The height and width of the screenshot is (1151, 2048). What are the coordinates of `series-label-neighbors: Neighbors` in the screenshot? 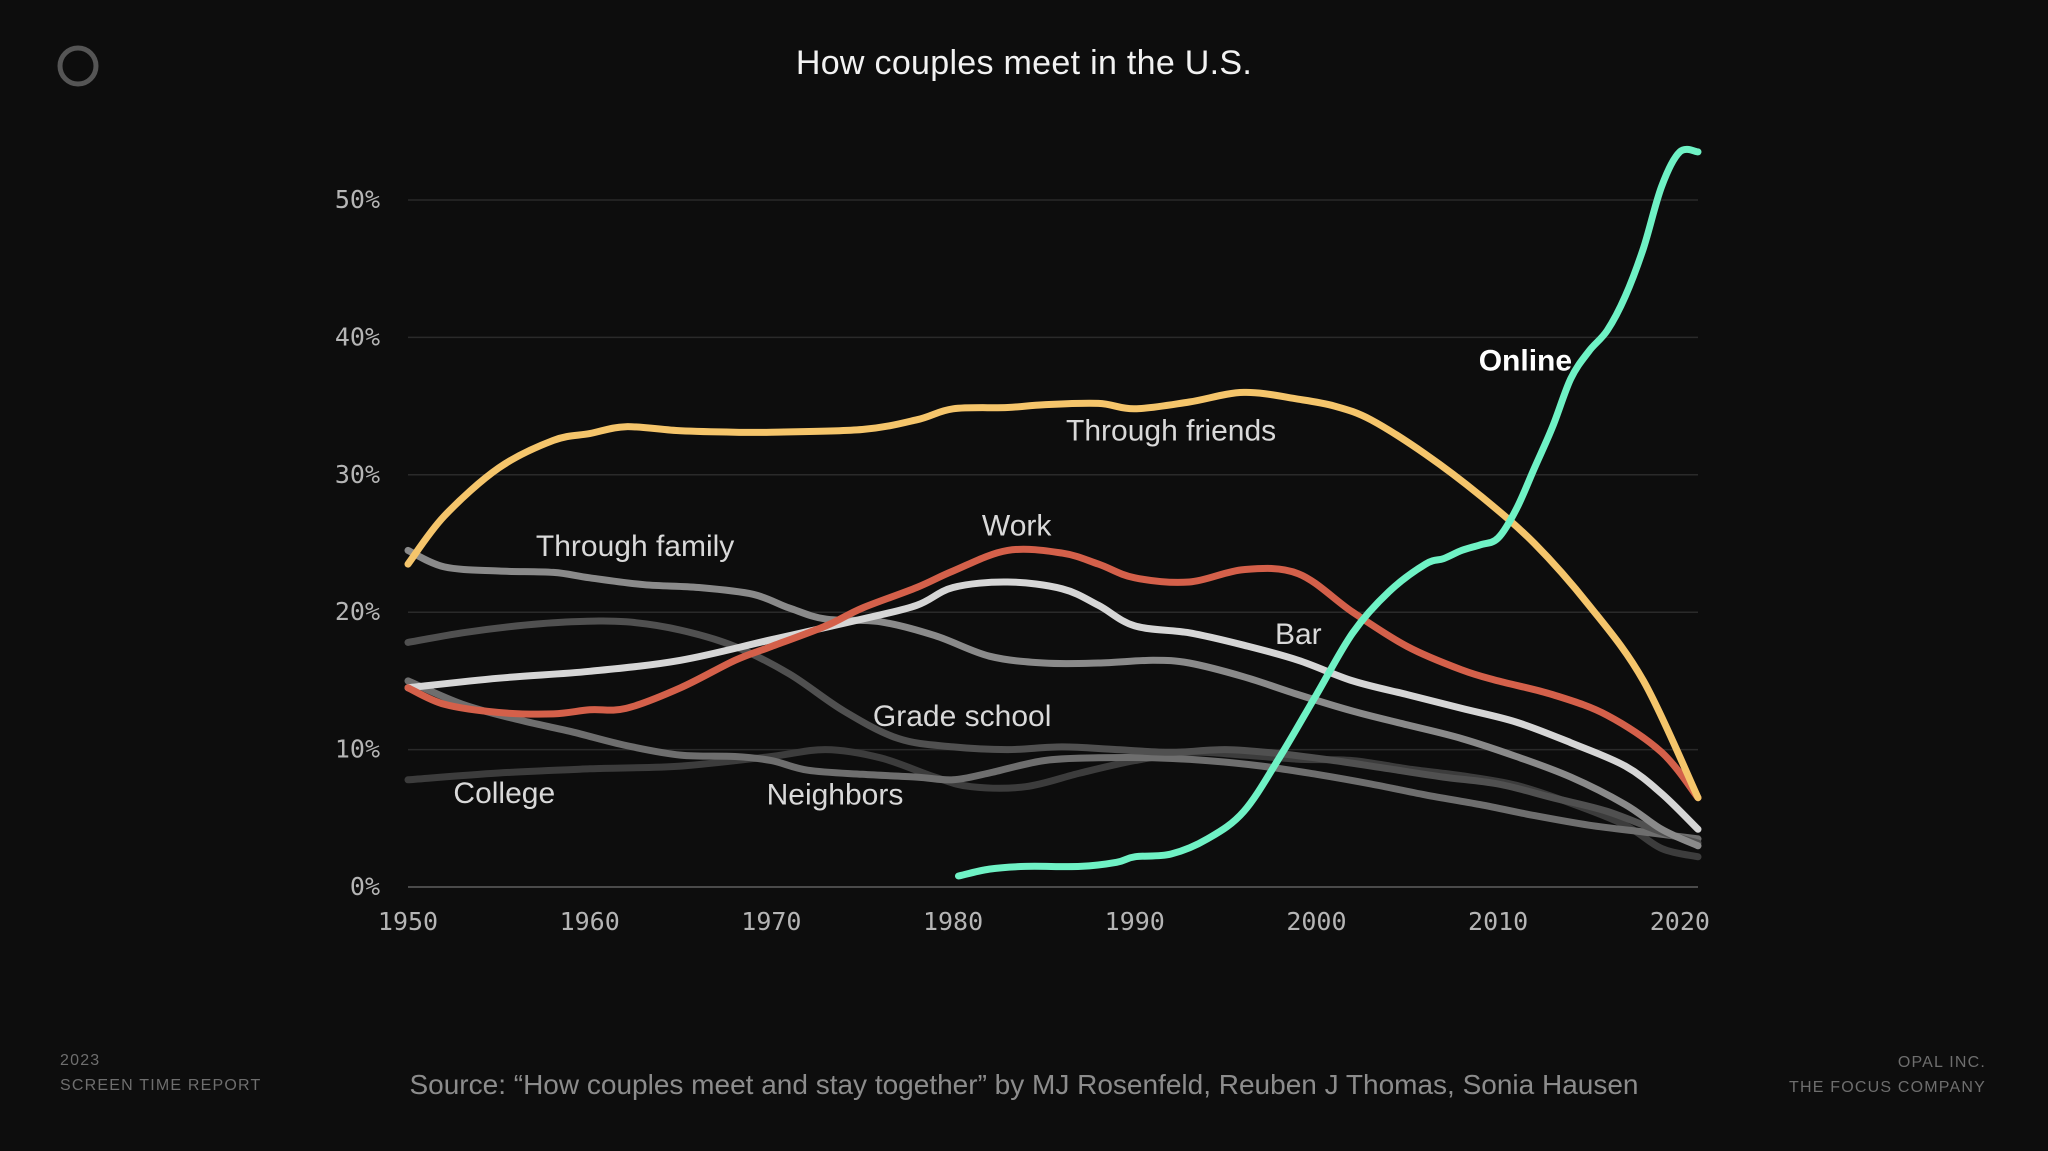 It's located at (835, 795).